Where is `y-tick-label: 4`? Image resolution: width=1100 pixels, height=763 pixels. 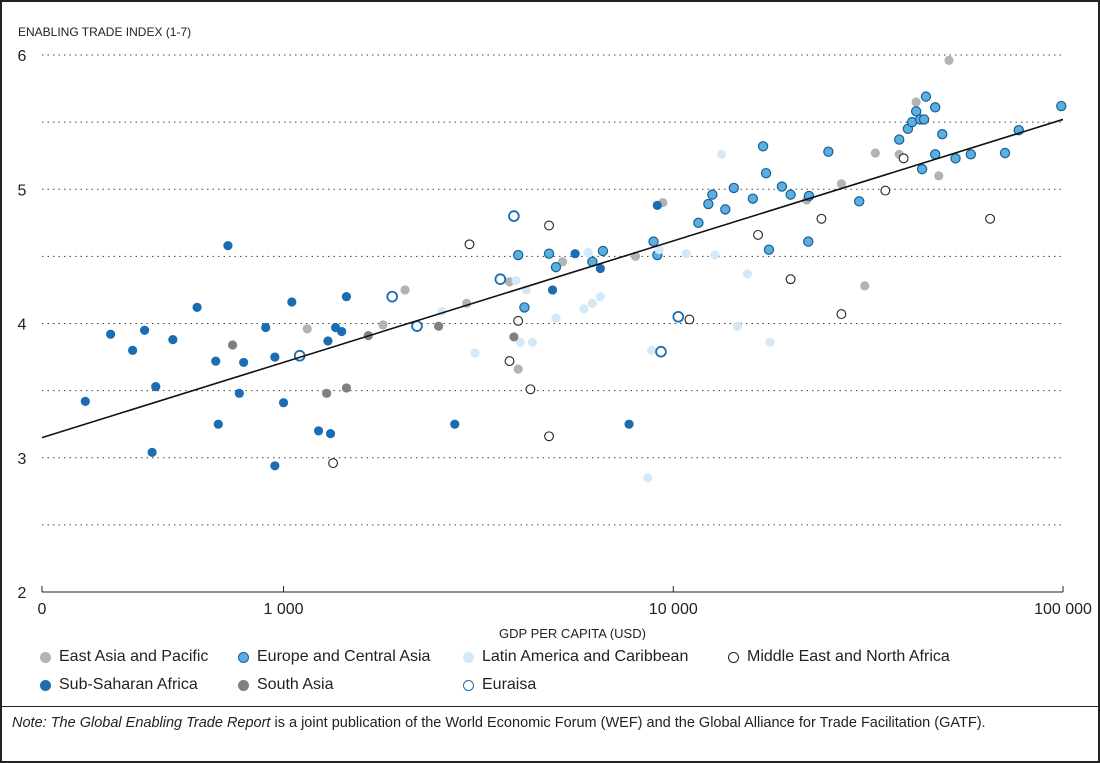
y-tick-label: 4 is located at coordinates (22, 325).